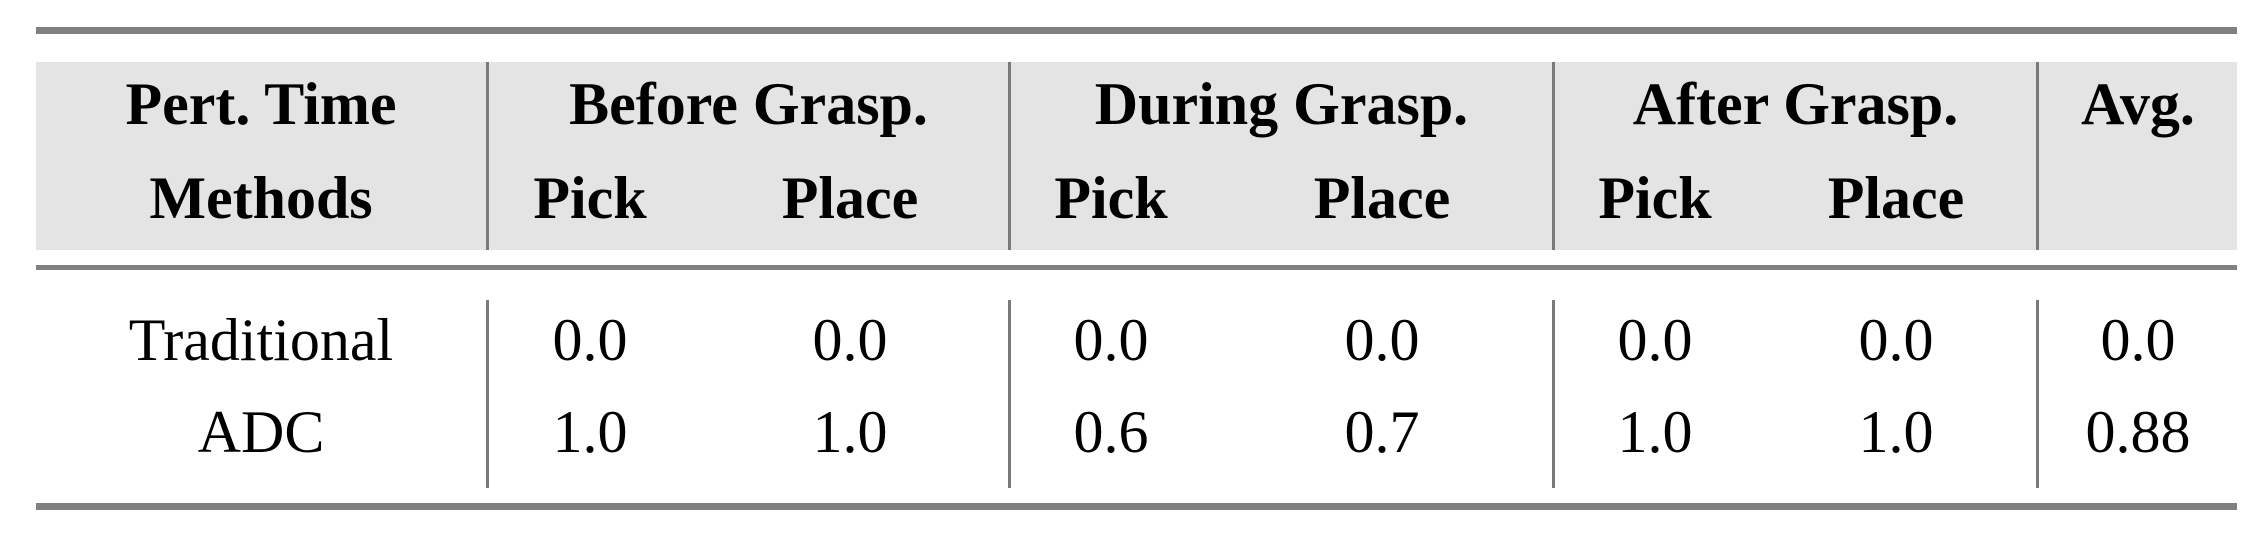 Image resolution: width=2258 pixels, height=542 pixels. What do you see at coordinates (1136, 506) in the screenshot?
I see `bottom-rule` at bounding box center [1136, 506].